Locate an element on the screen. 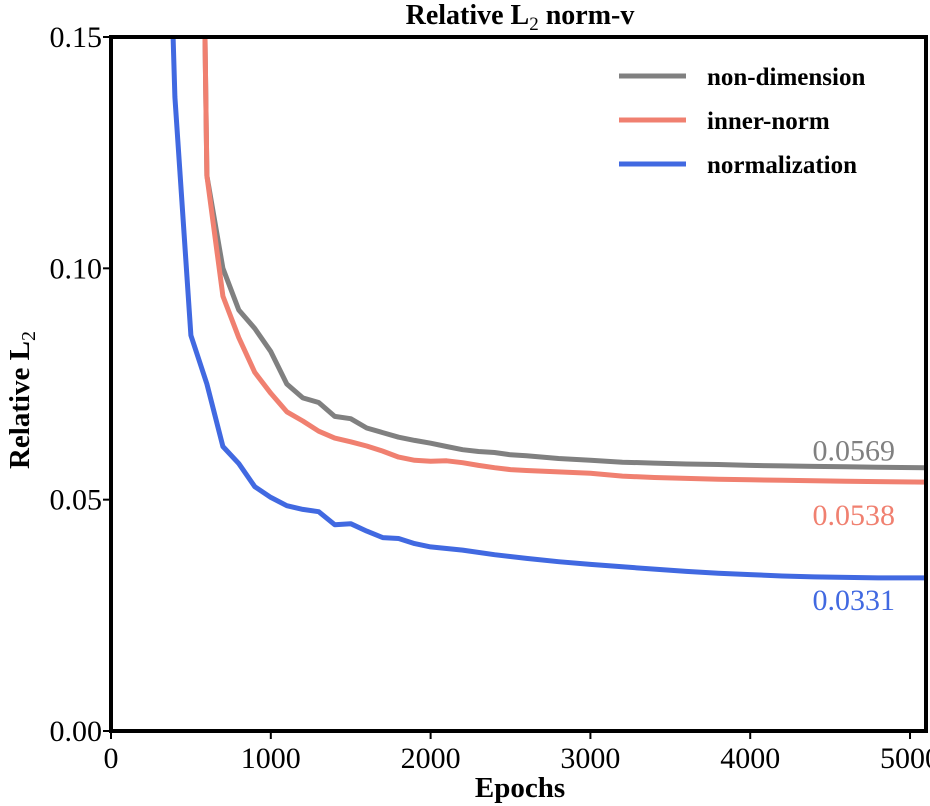 Image resolution: width=930 pixels, height=806 pixels. x-axis-title: Epochs is located at coordinates (520, 788).